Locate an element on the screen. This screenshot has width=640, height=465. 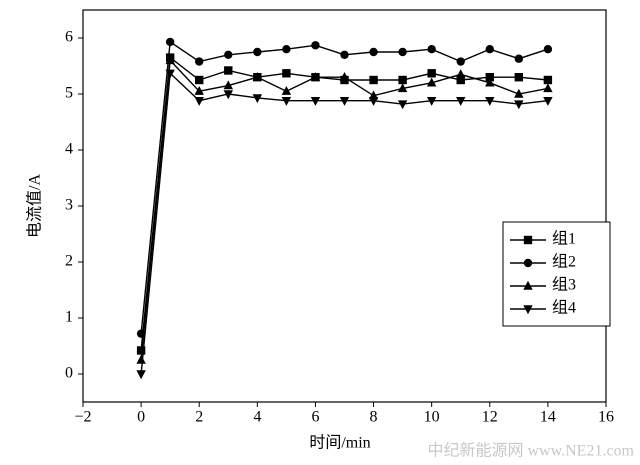
legend-label: 组1 is located at coordinates (564, 239).